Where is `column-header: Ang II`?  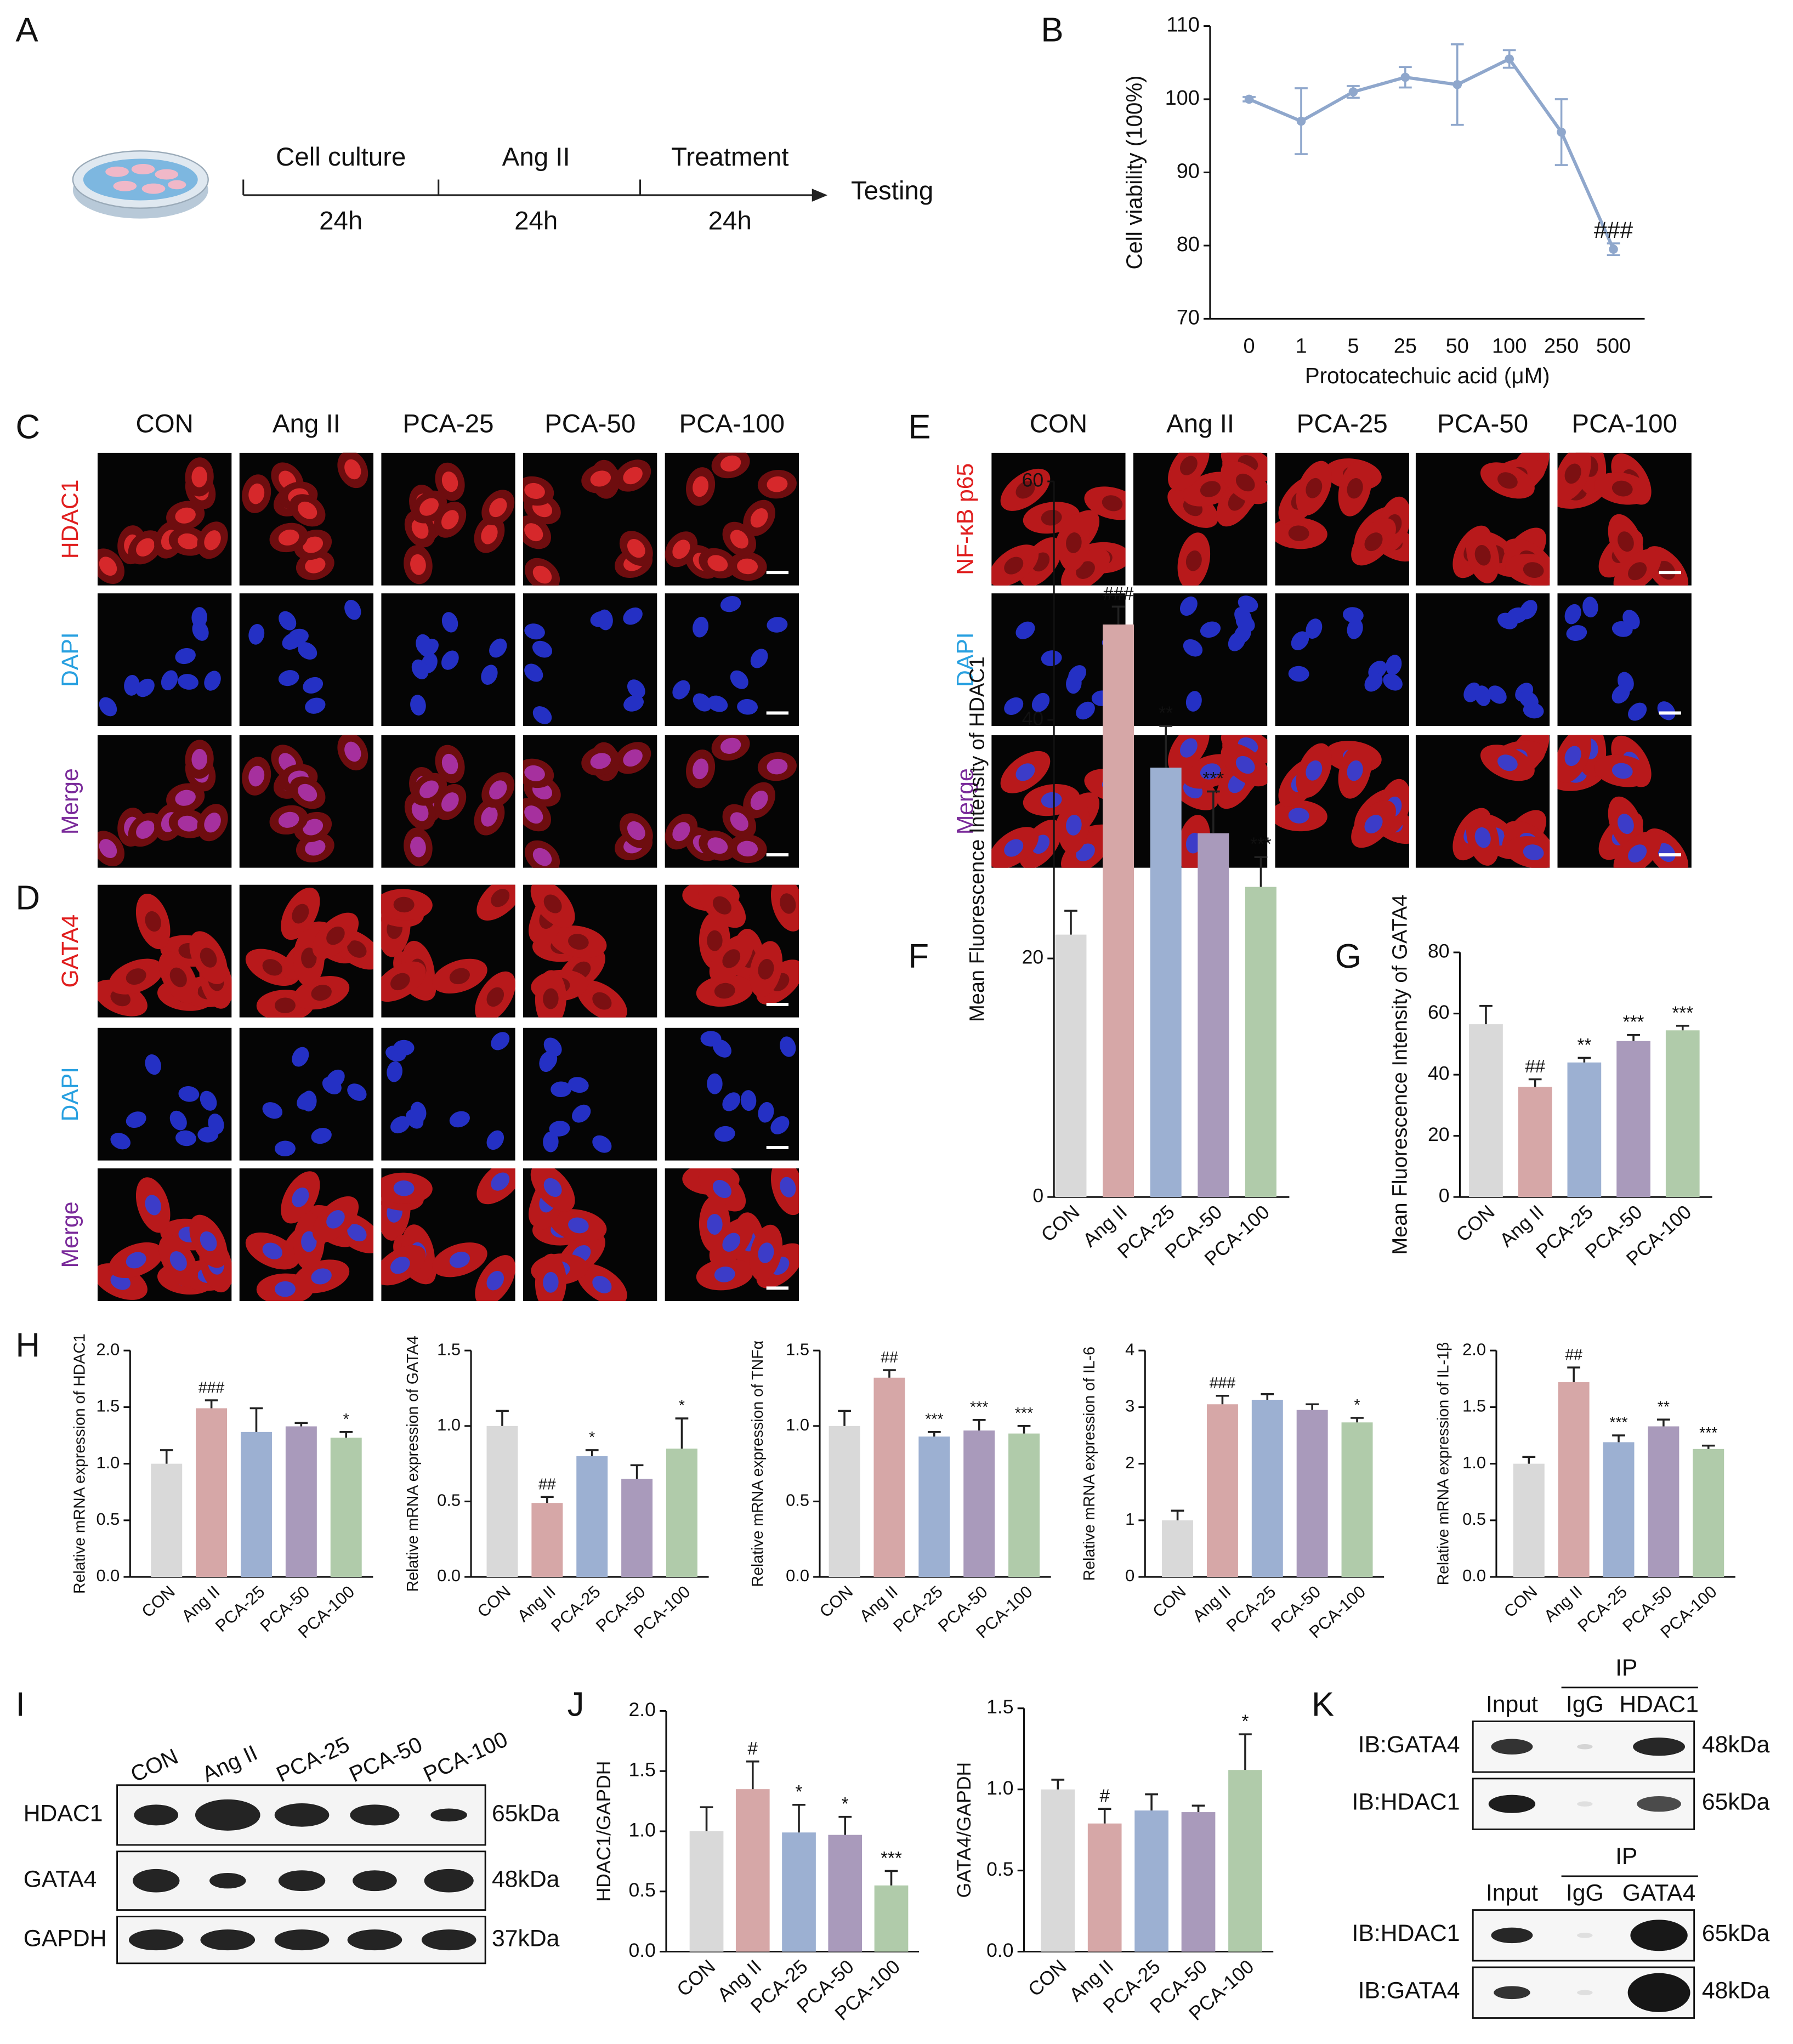 column-header: Ang II is located at coordinates (307, 424).